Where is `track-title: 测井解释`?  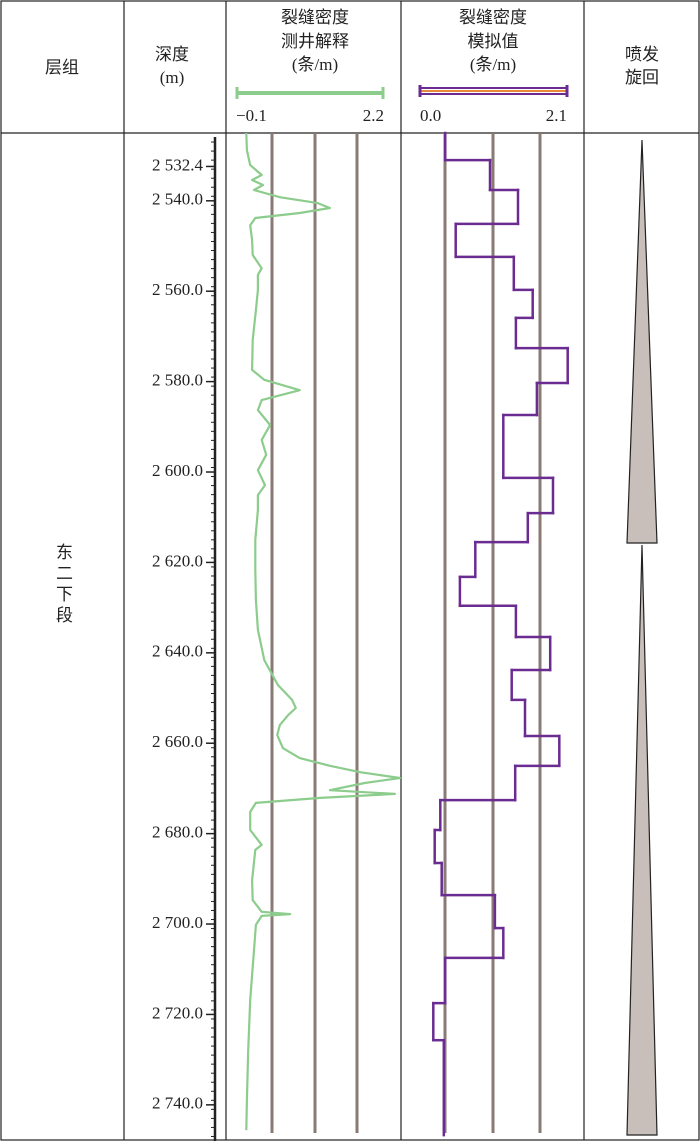 track-title: 测井解释 is located at coordinates (315, 42).